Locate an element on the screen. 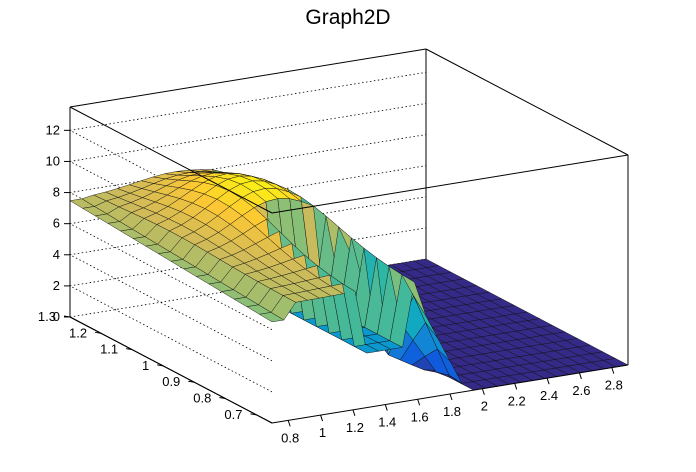  chart-title: Graph2D is located at coordinates (347, 17).